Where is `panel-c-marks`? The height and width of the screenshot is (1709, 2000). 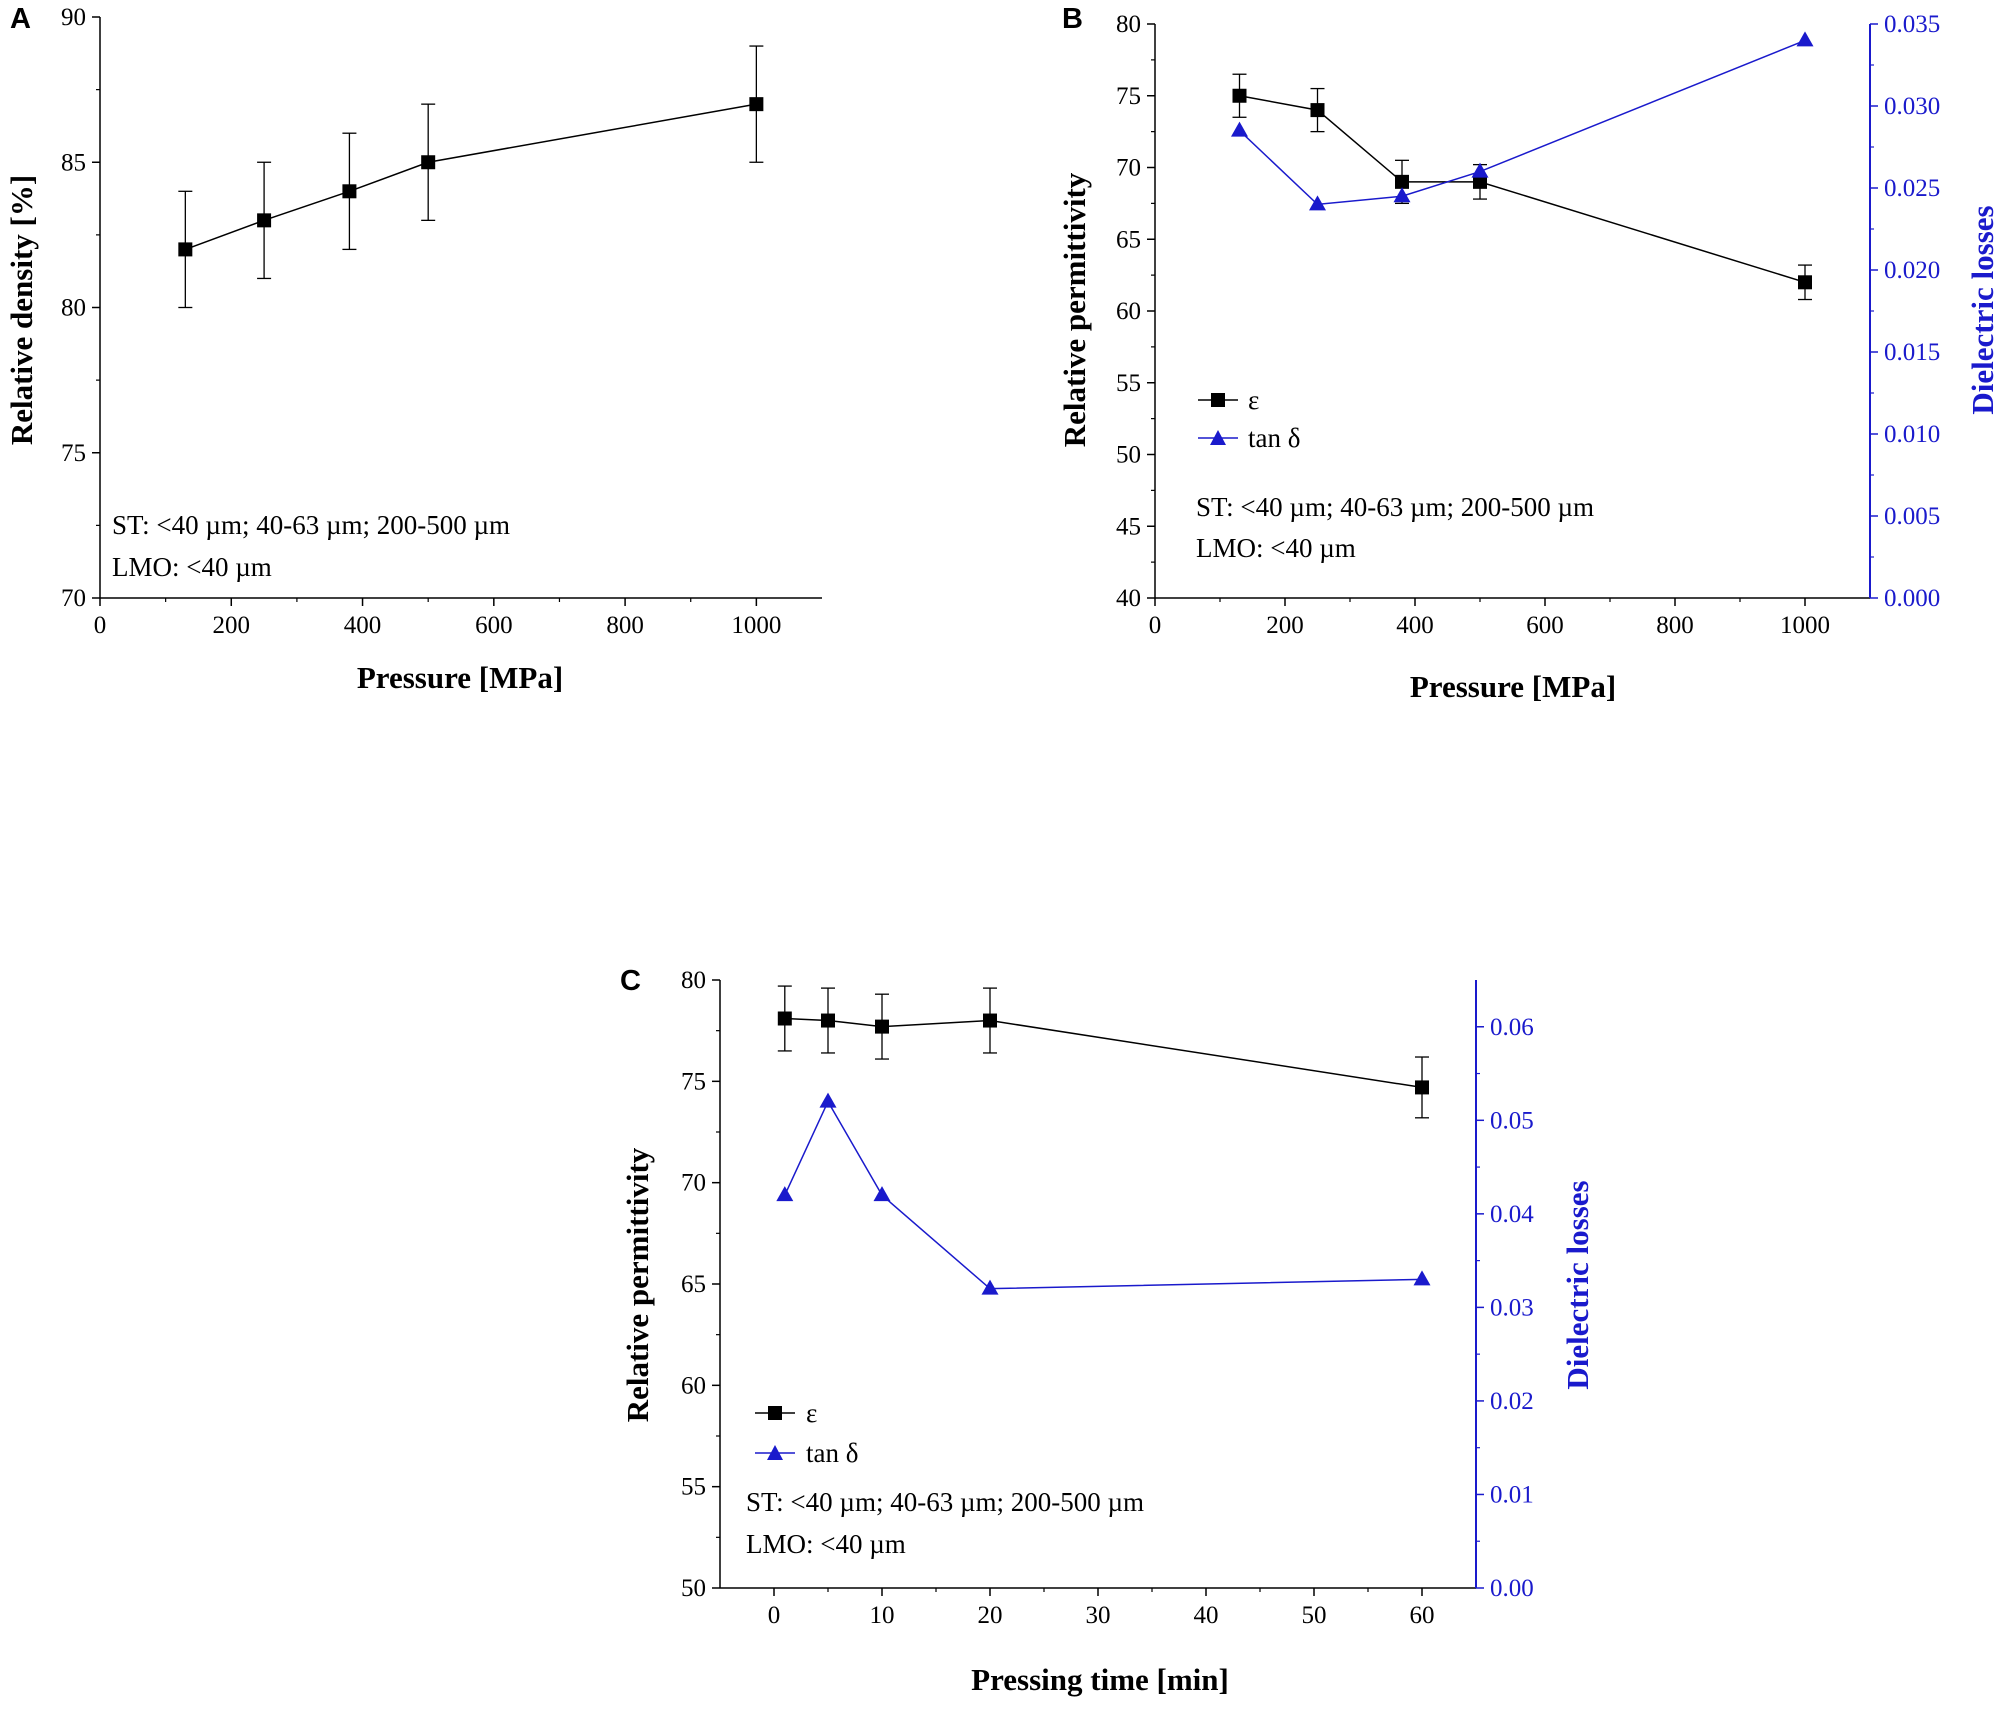
panel-c-marks is located at coordinates (1103, 1140).